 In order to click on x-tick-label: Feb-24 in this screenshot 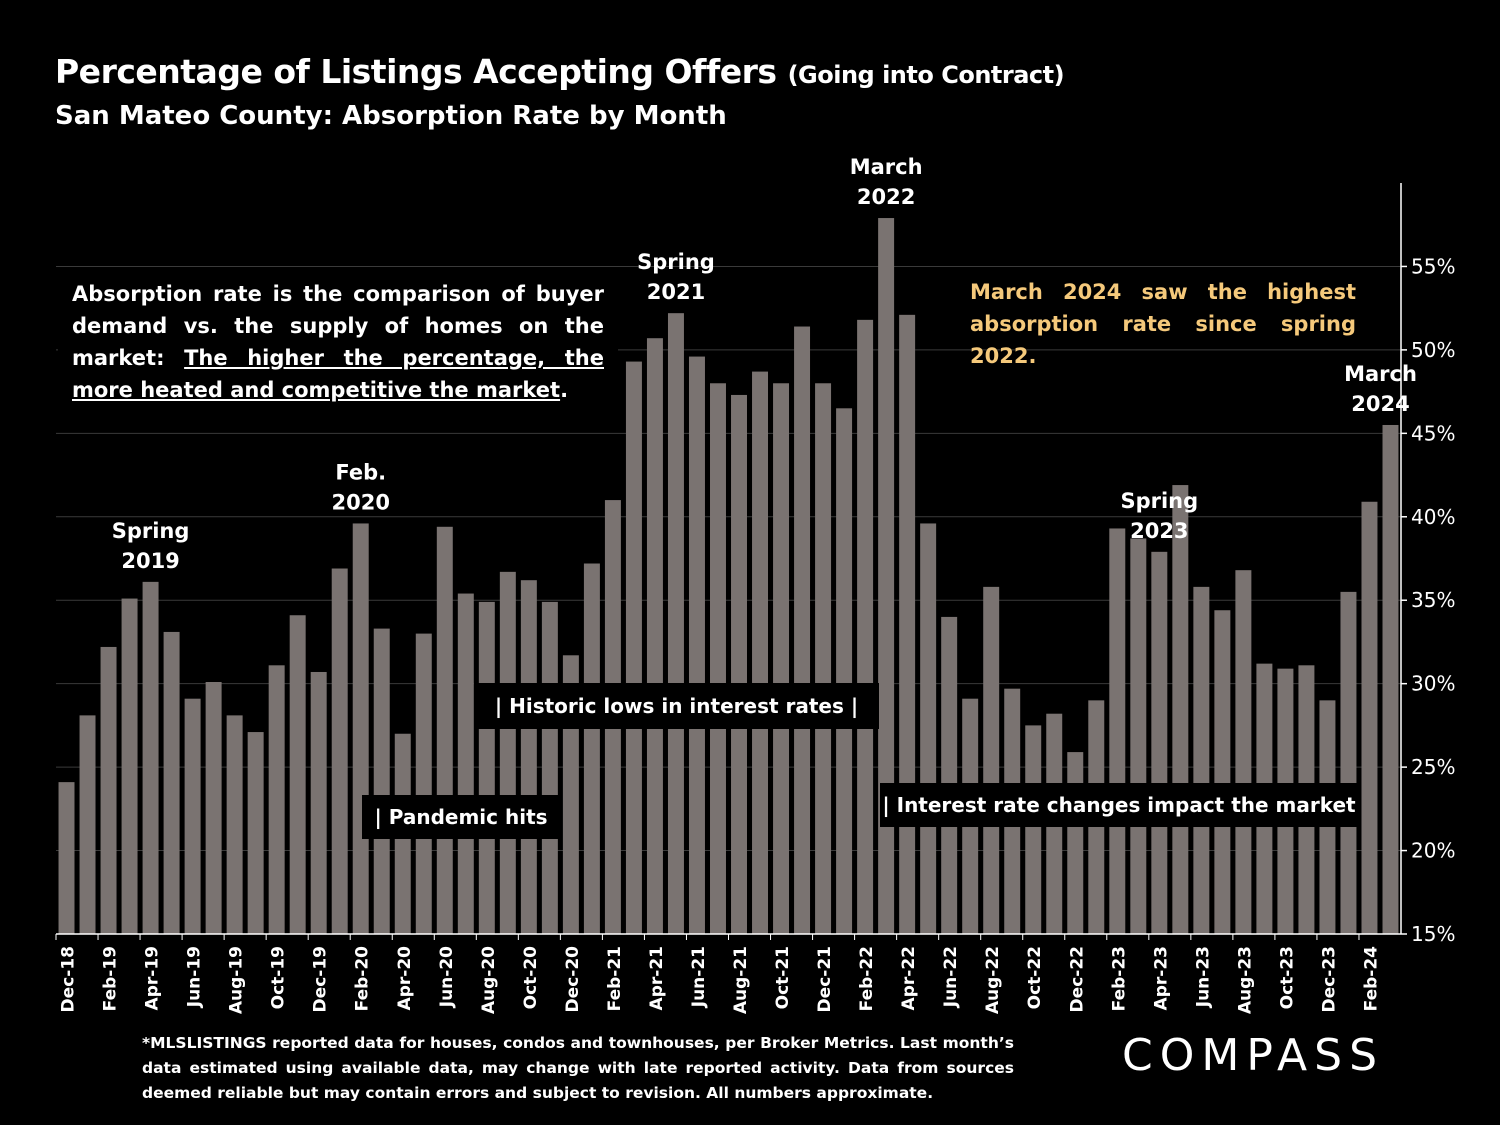, I will do `click(1371, 979)`.